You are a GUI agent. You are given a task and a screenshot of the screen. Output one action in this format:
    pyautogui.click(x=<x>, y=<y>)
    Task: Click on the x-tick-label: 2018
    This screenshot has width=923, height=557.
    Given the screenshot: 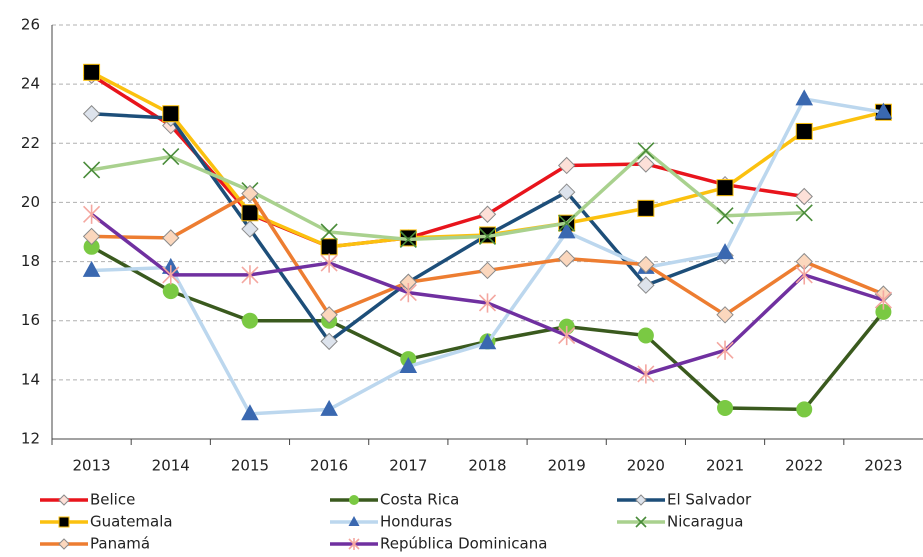 What is the action you would take?
    pyautogui.click(x=487, y=466)
    